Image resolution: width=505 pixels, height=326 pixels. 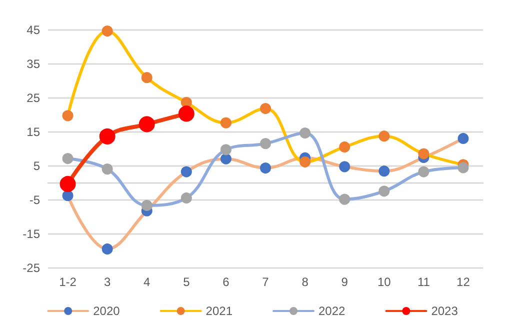 What do you see at coordinates (344, 282) in the screenshot?
I see `x-tick-label: 9` at bounding box center [344, 282].